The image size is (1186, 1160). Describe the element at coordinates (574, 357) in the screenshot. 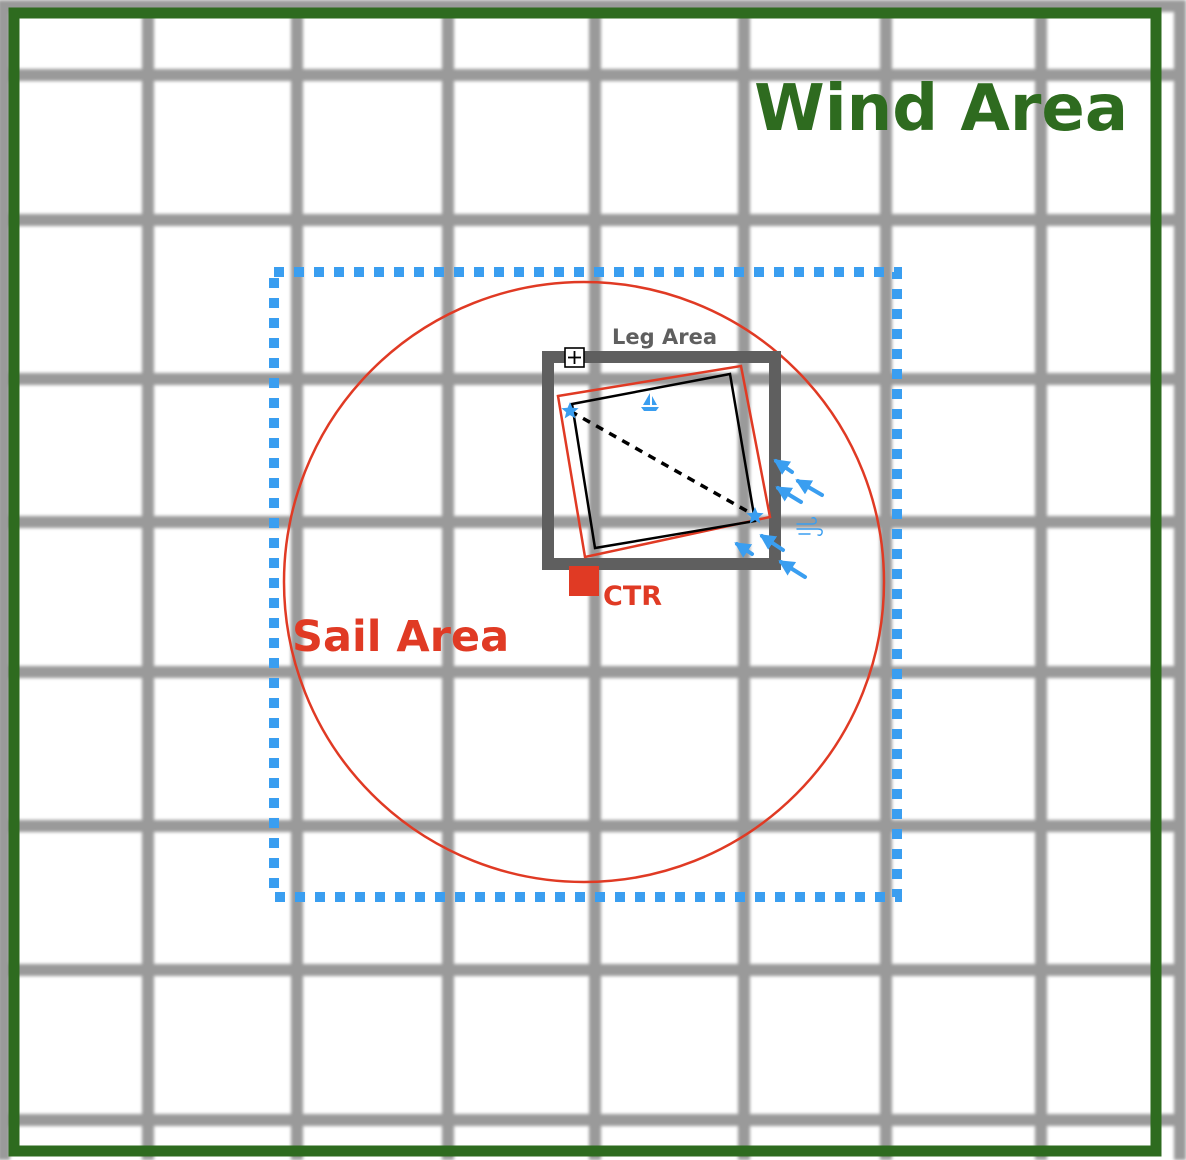

I see `plus-box-icon` at that location.